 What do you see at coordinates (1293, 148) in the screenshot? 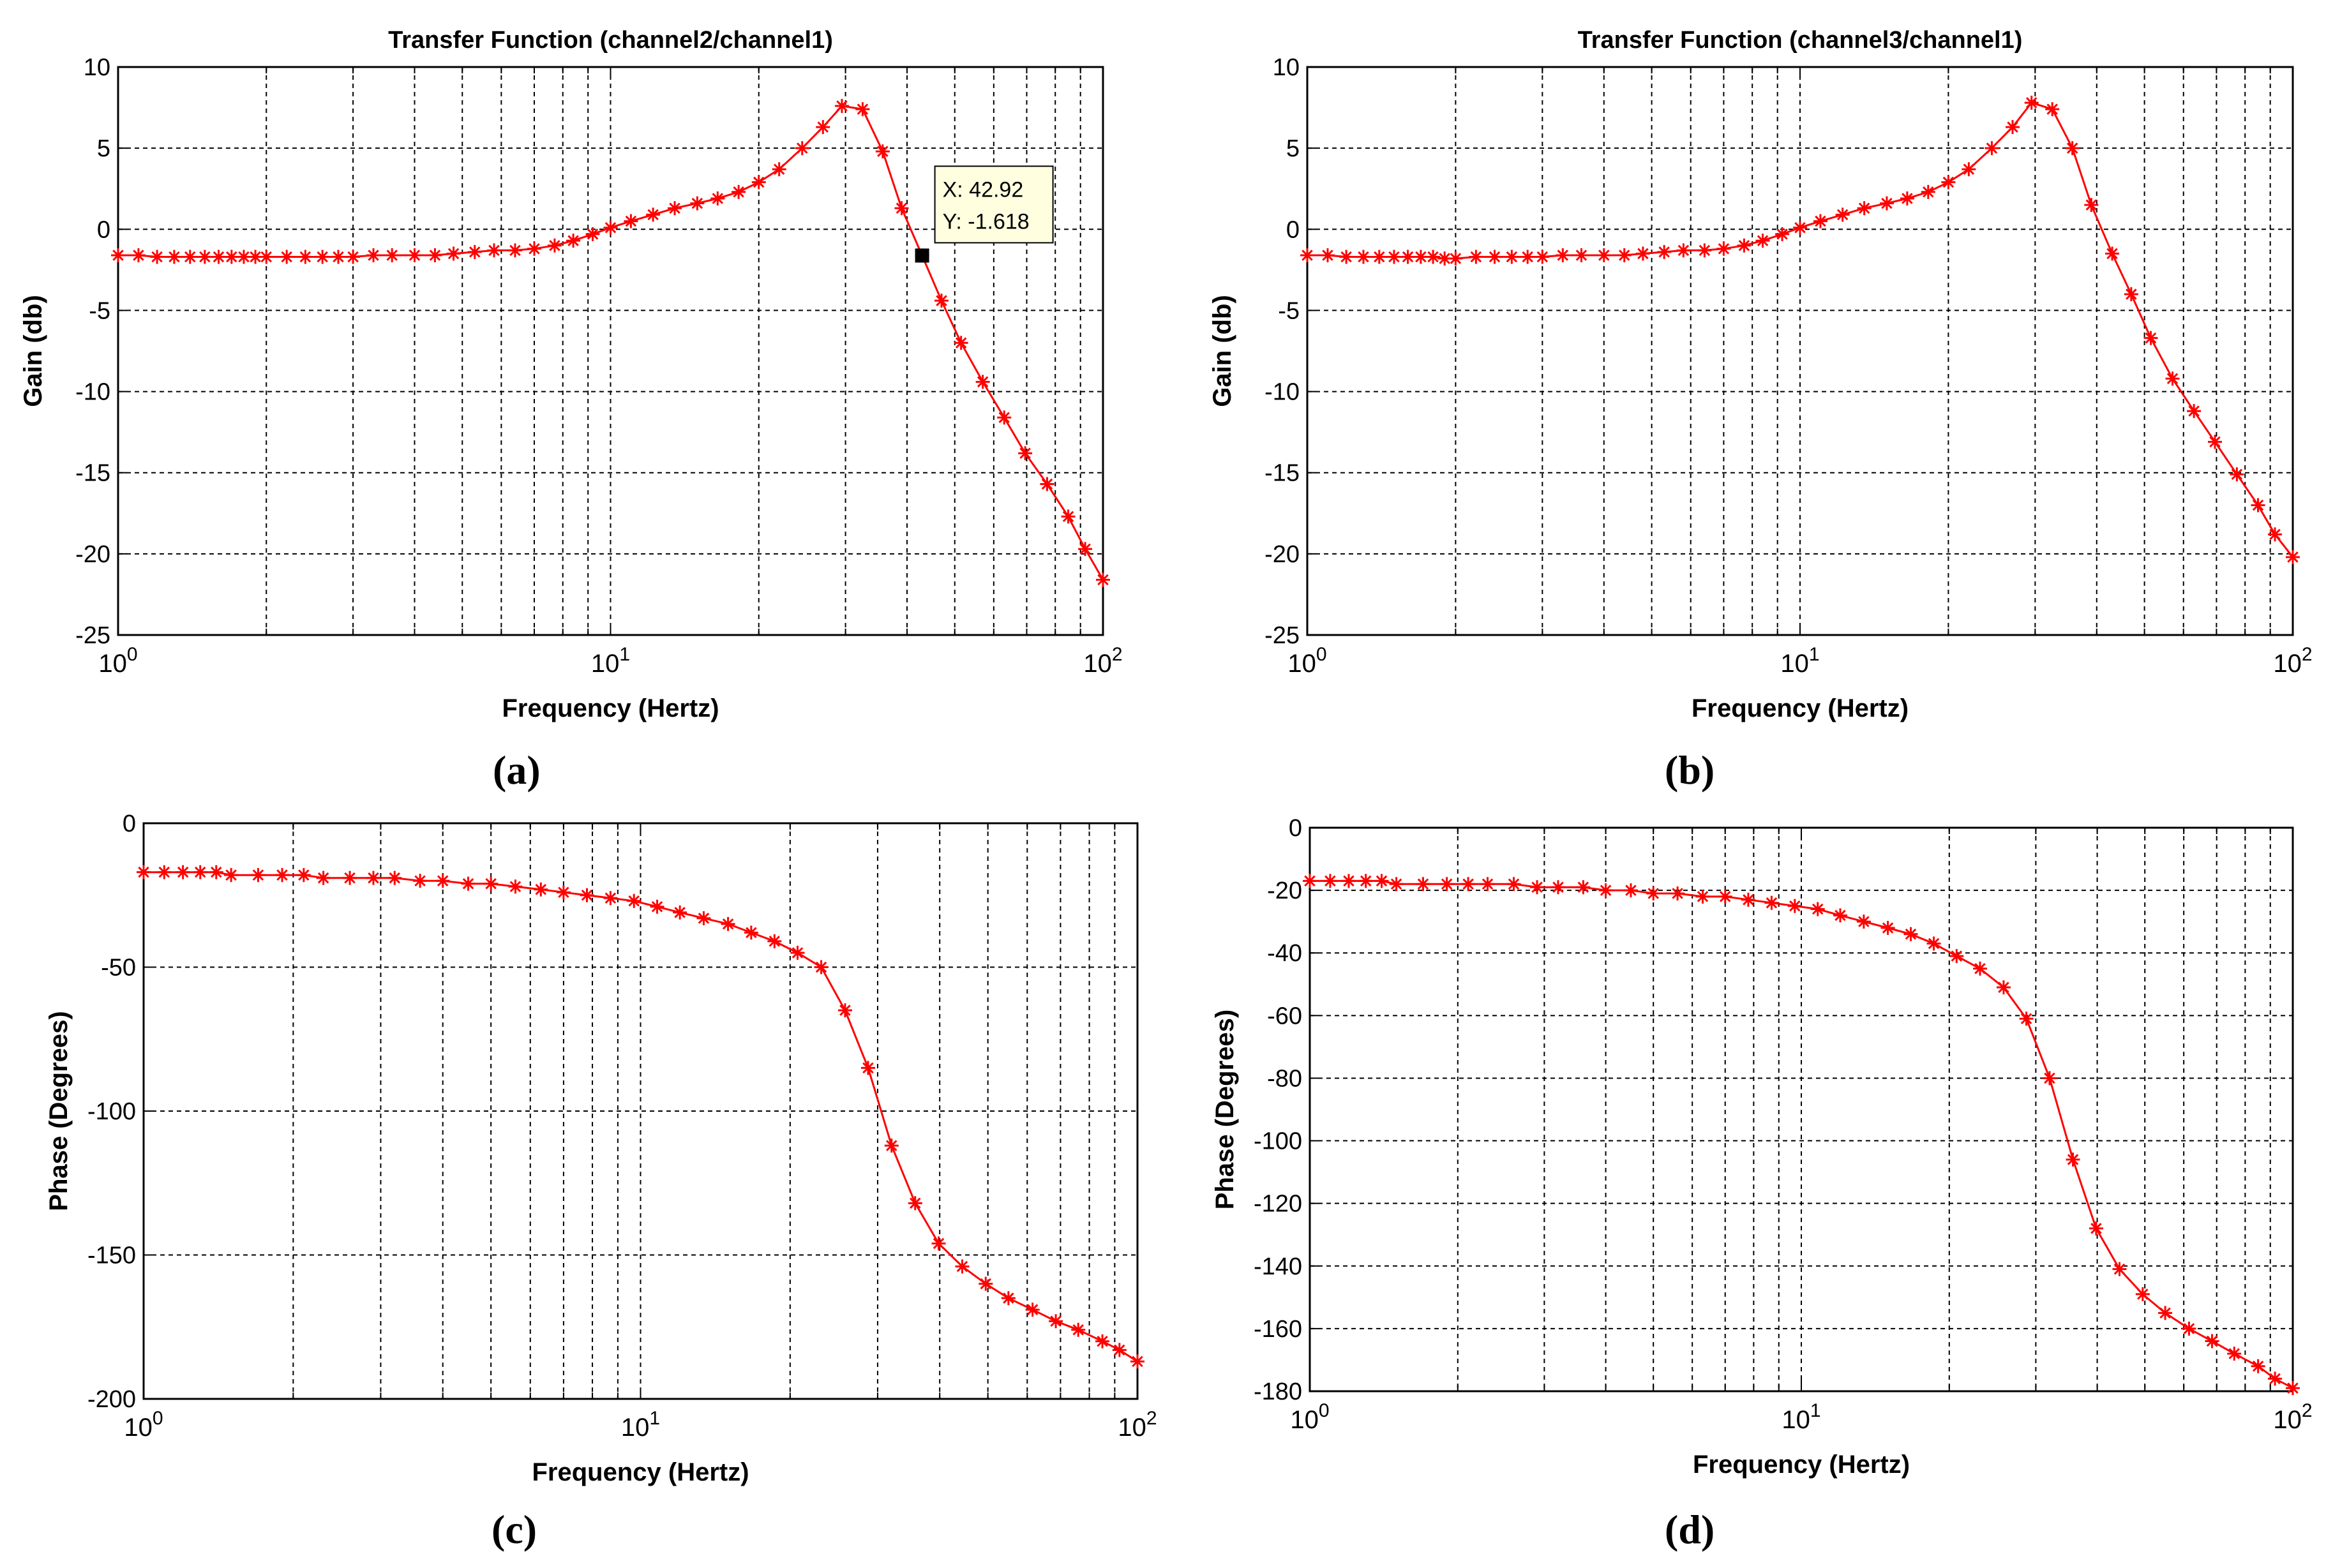
I see `y-tick-label: 5` at bounding box center [1293, 148].